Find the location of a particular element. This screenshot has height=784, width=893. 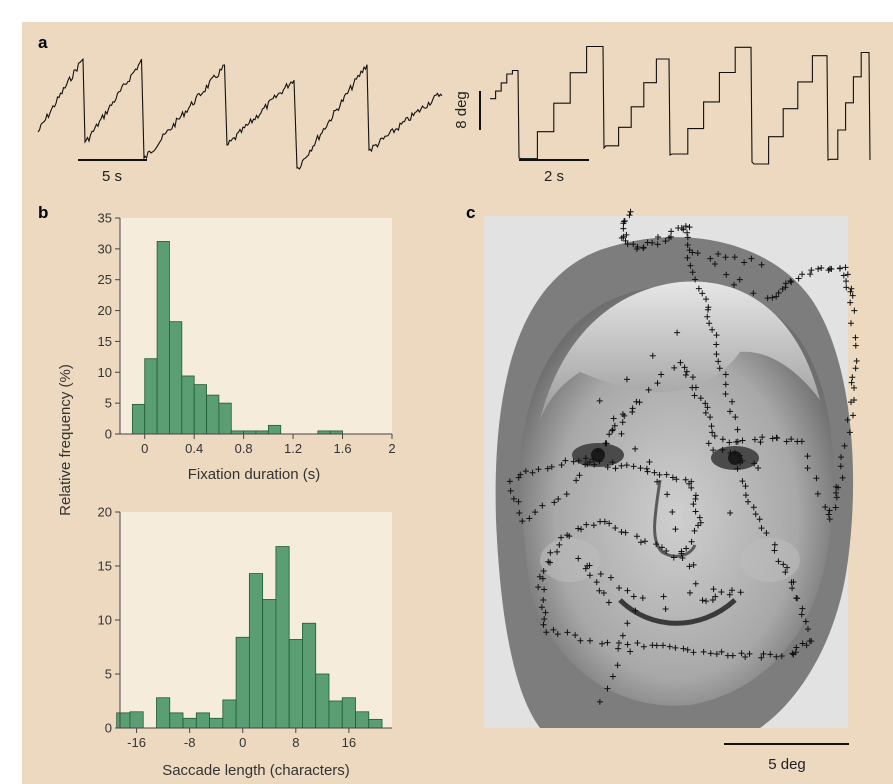

y-tick-label: 0 is located at coordinates (108, 728).